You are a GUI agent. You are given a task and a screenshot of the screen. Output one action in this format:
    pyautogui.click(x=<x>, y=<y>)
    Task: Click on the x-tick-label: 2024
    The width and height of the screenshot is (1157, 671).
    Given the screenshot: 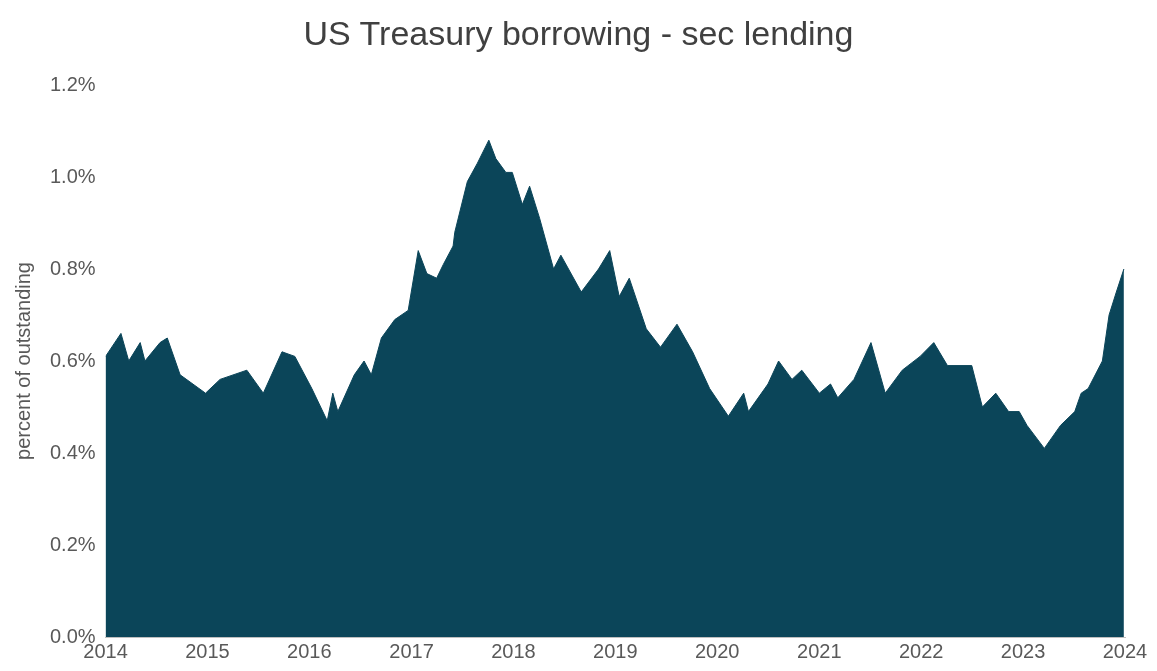 What is the action you would take?
    pyautogui.click(x=1125, y=650)
    